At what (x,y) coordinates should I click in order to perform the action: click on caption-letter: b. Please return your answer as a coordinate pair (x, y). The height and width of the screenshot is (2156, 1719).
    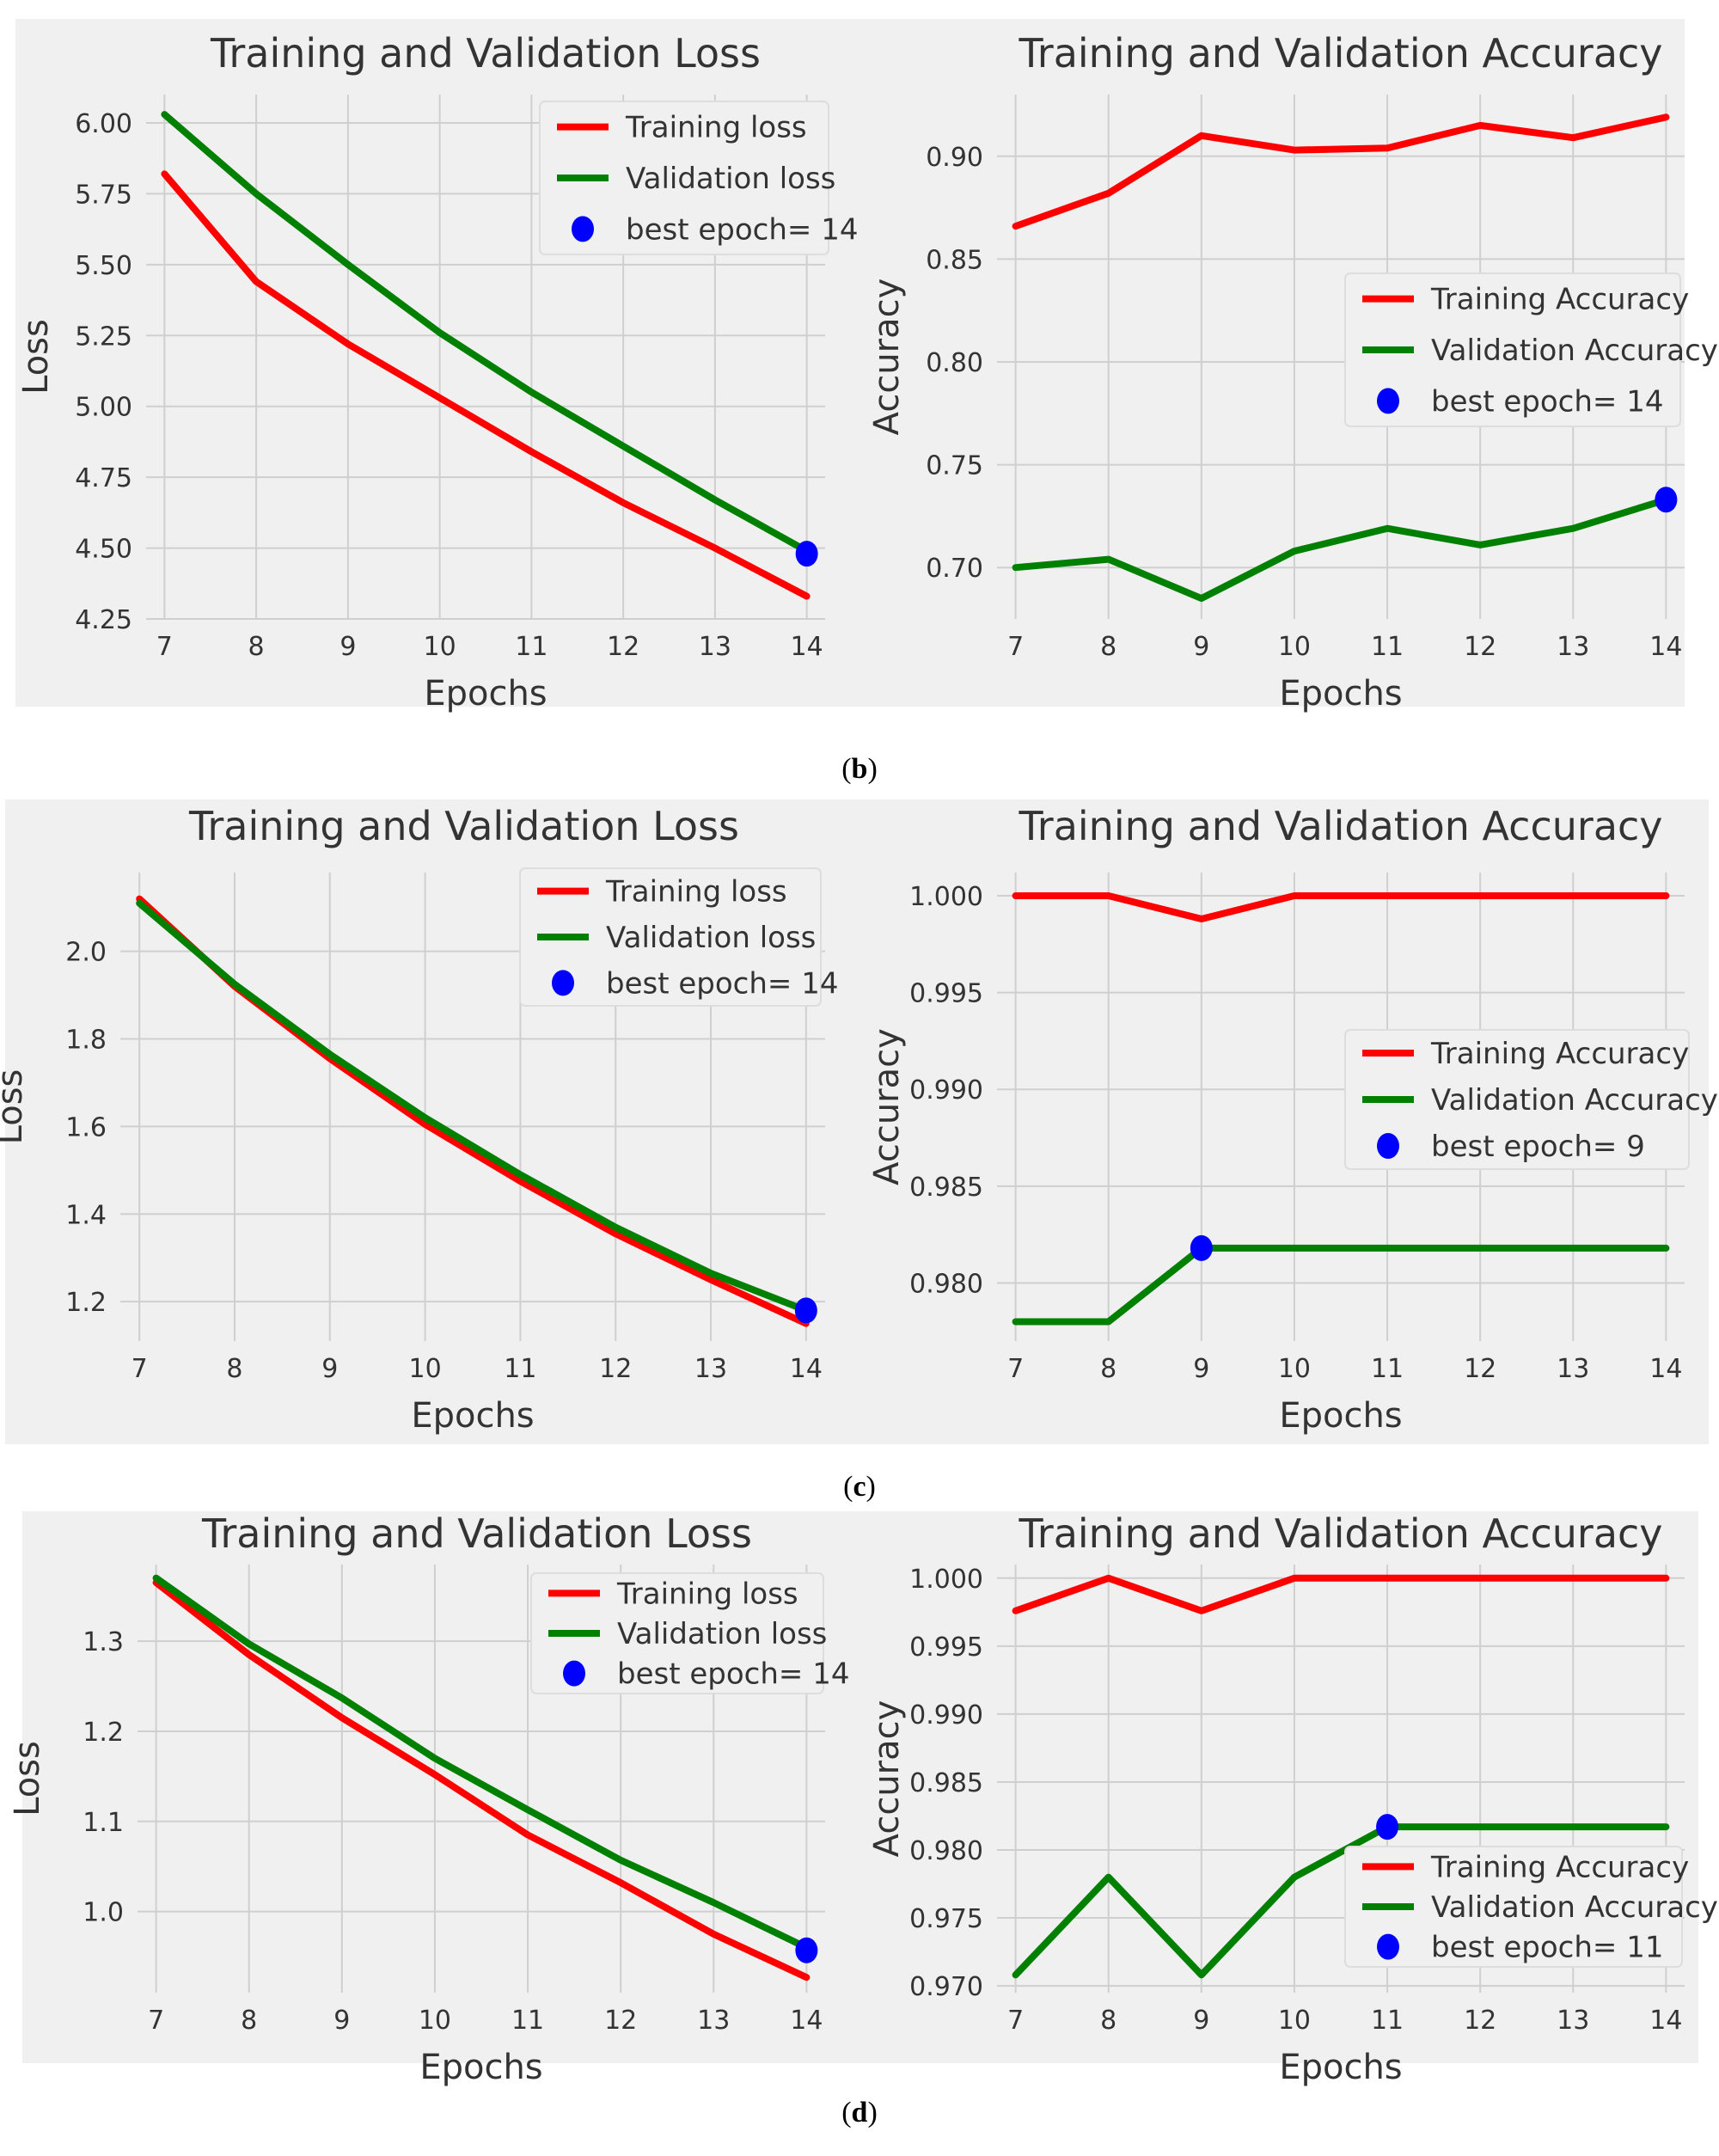
    Looking at the image, I should click on (860, 769).